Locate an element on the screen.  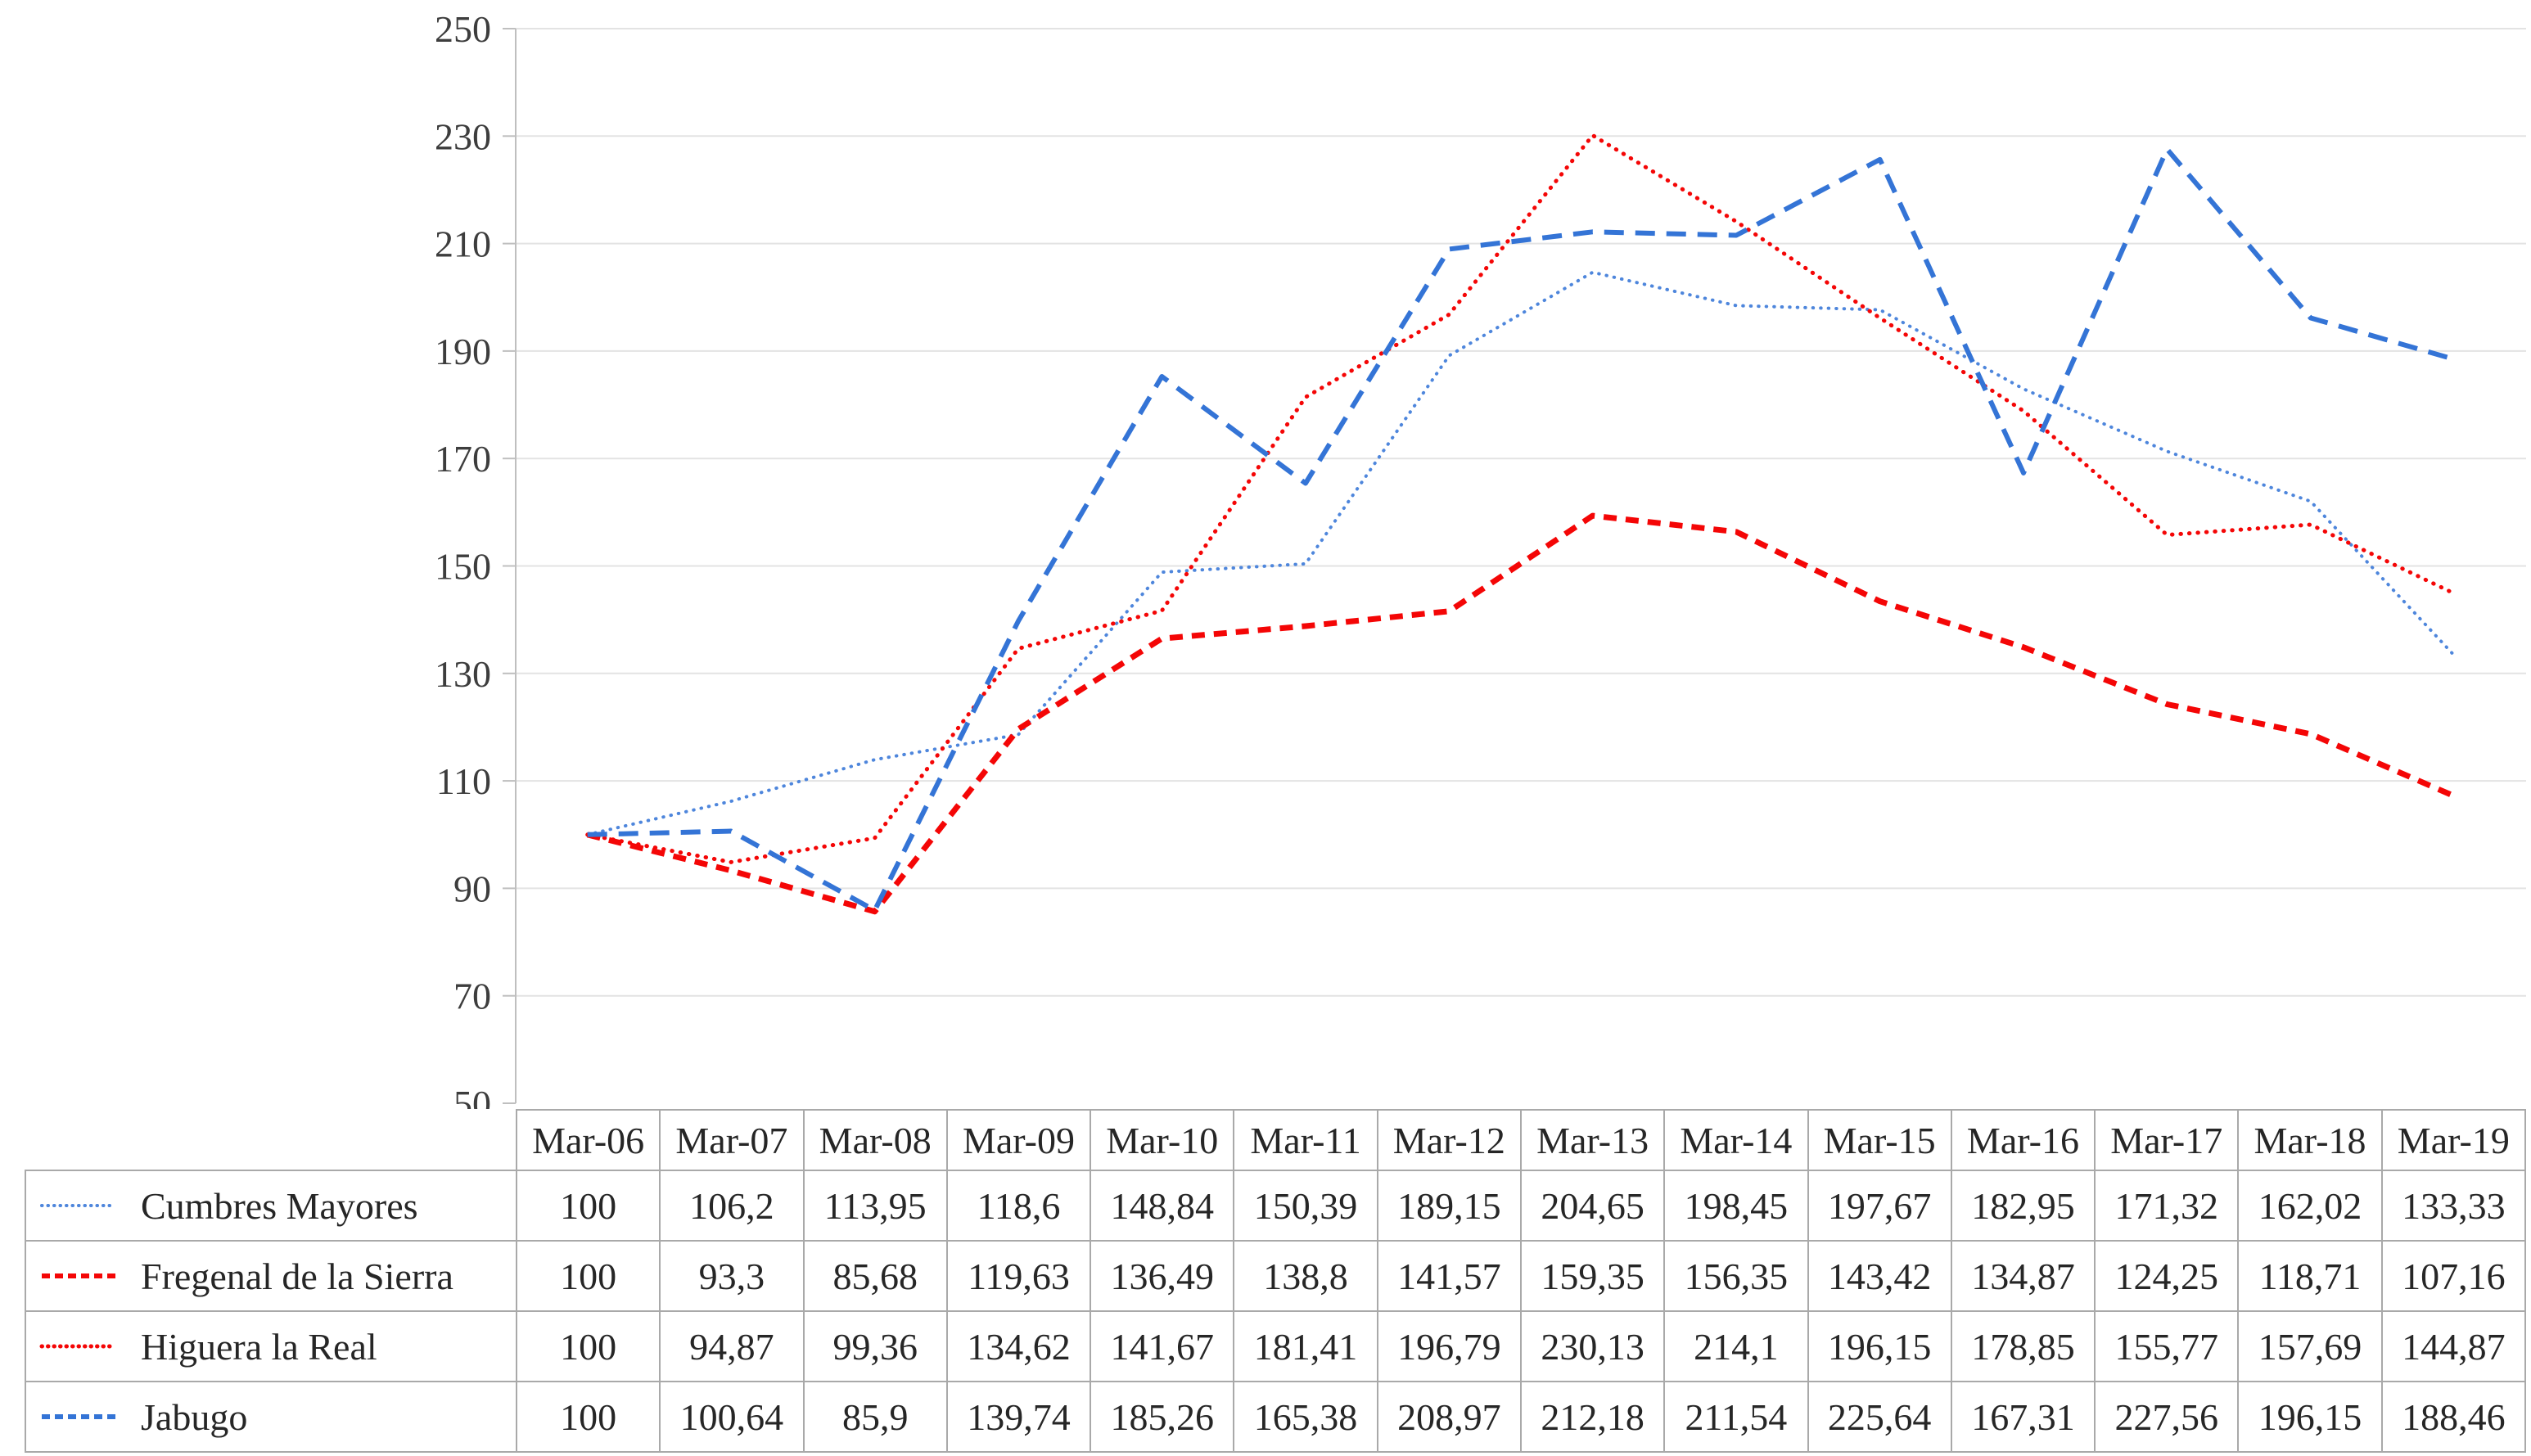
column-header: Mar-09 is located at coordinates (1018, 1140).